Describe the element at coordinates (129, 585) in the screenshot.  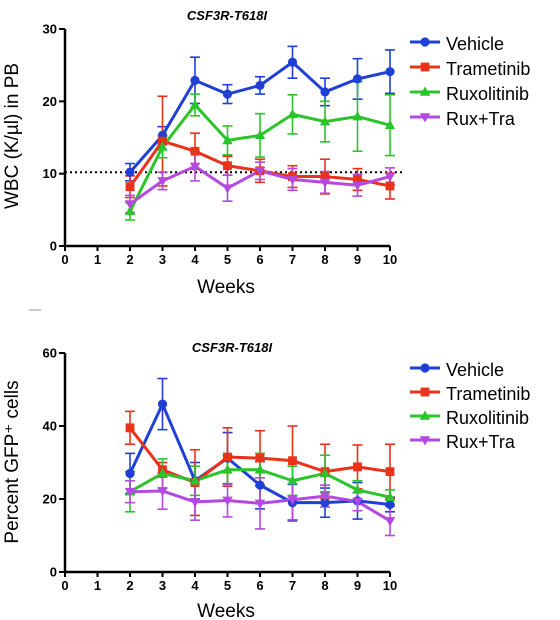
I see `x-tick-label: 2` at that location.